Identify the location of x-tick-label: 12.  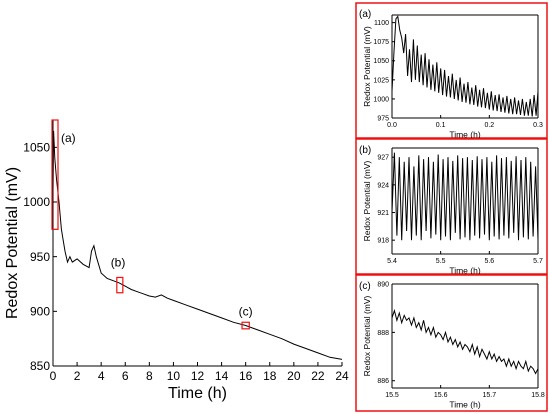
(198, 376).